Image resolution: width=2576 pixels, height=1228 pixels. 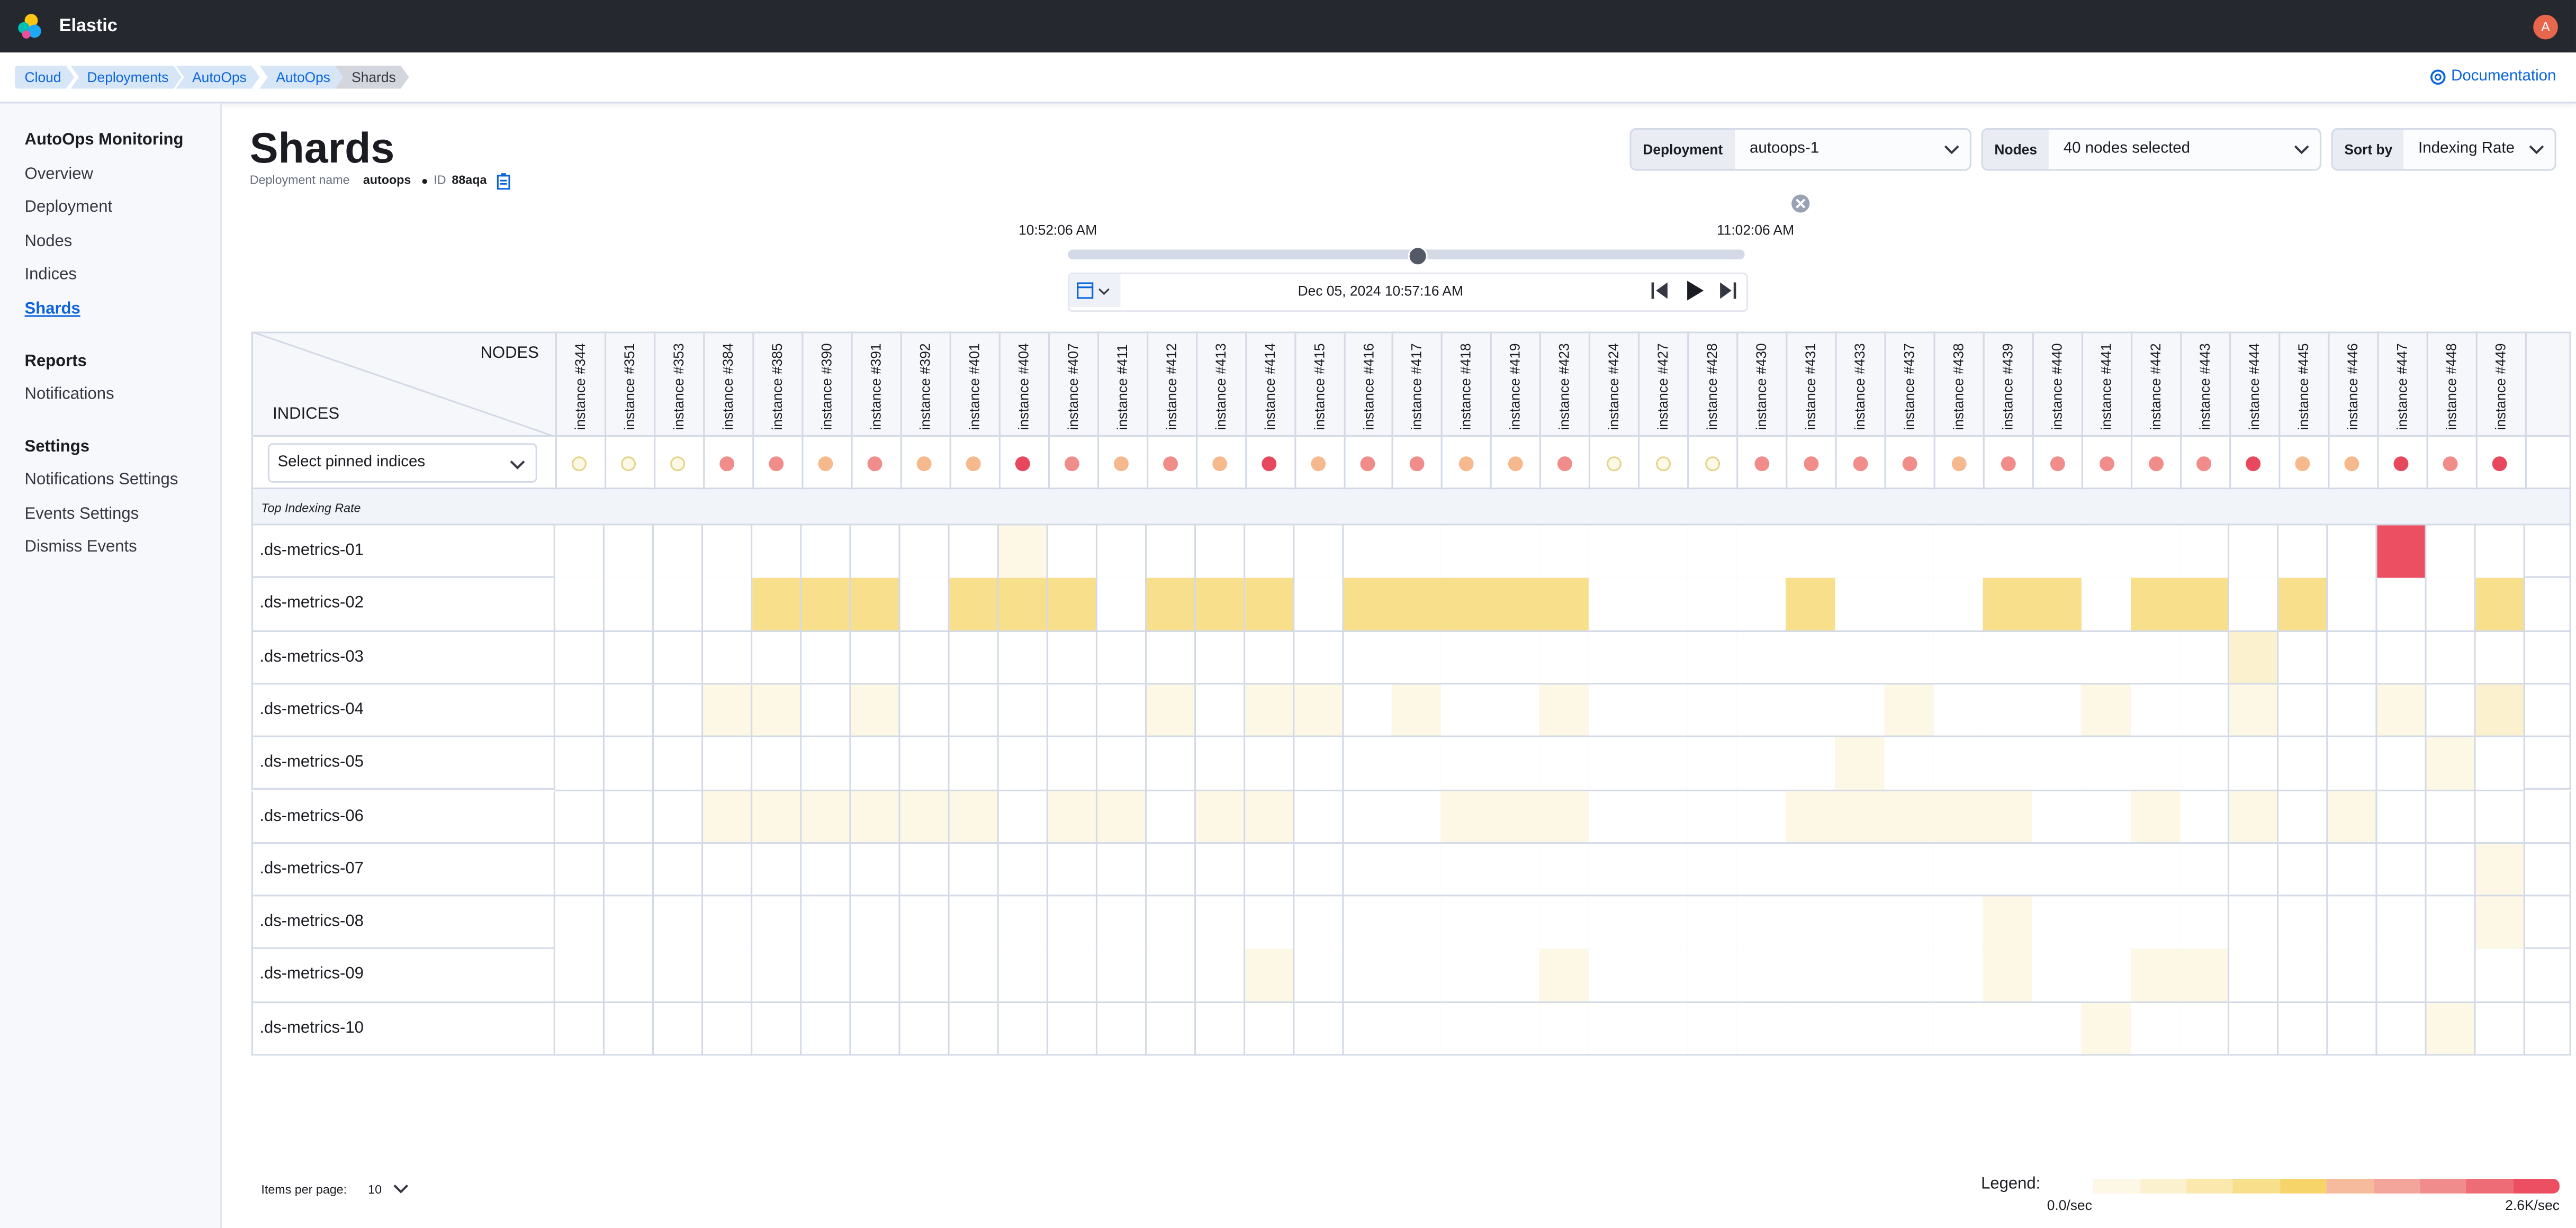 I want to click on avatar: A, so click(x=2545, y=27).